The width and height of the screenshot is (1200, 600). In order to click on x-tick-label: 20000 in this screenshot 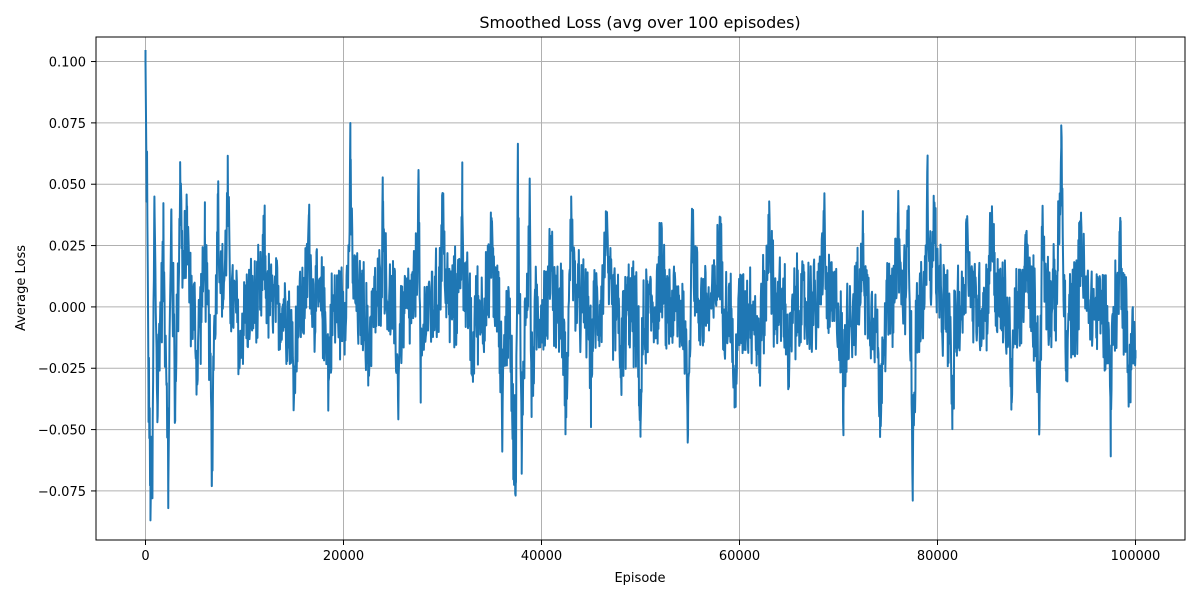, I will do `click(343, 556)`.